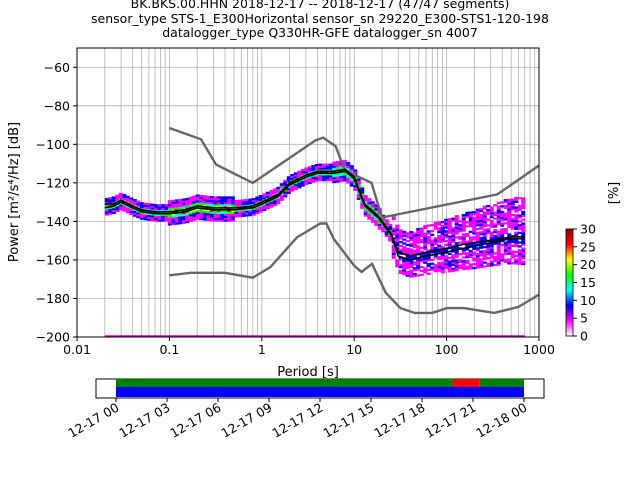  Describe the element at coordinates (53, 182) in the screenshot. I see `y-tick-label: −120` at that location.